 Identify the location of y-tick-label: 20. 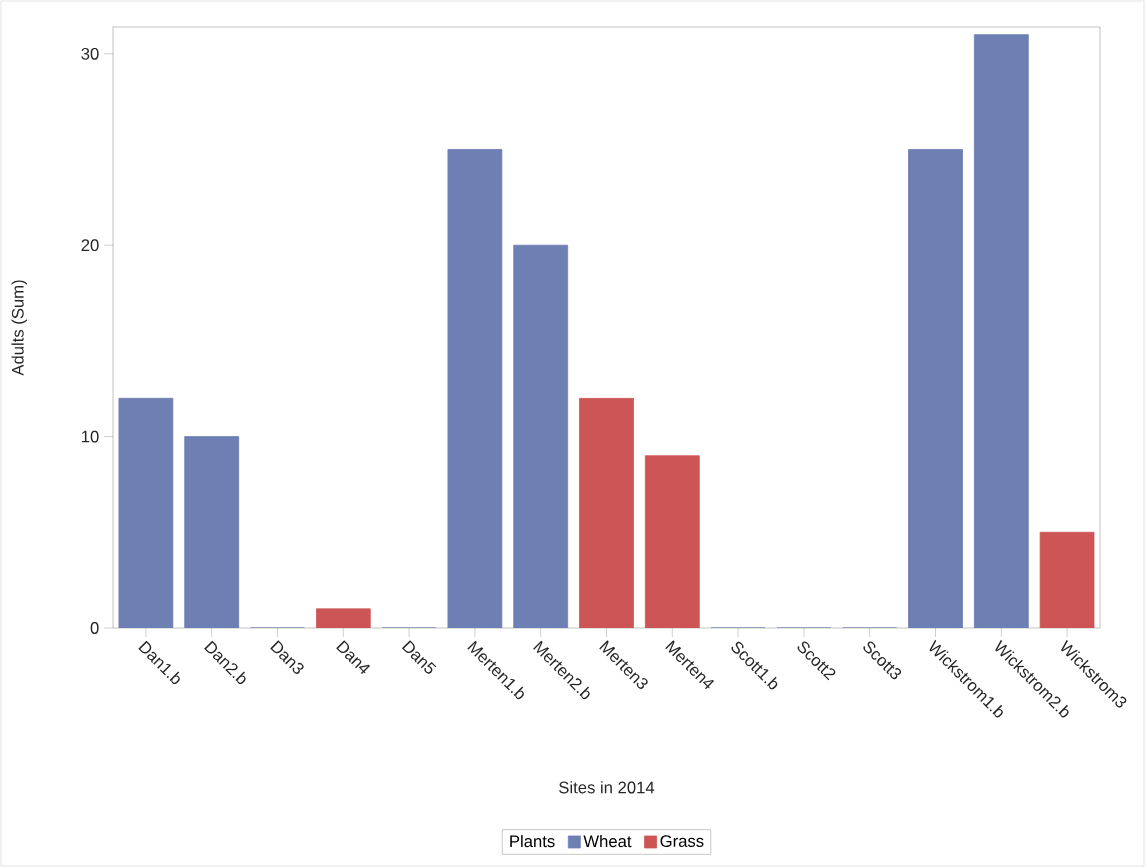
(90, 245).